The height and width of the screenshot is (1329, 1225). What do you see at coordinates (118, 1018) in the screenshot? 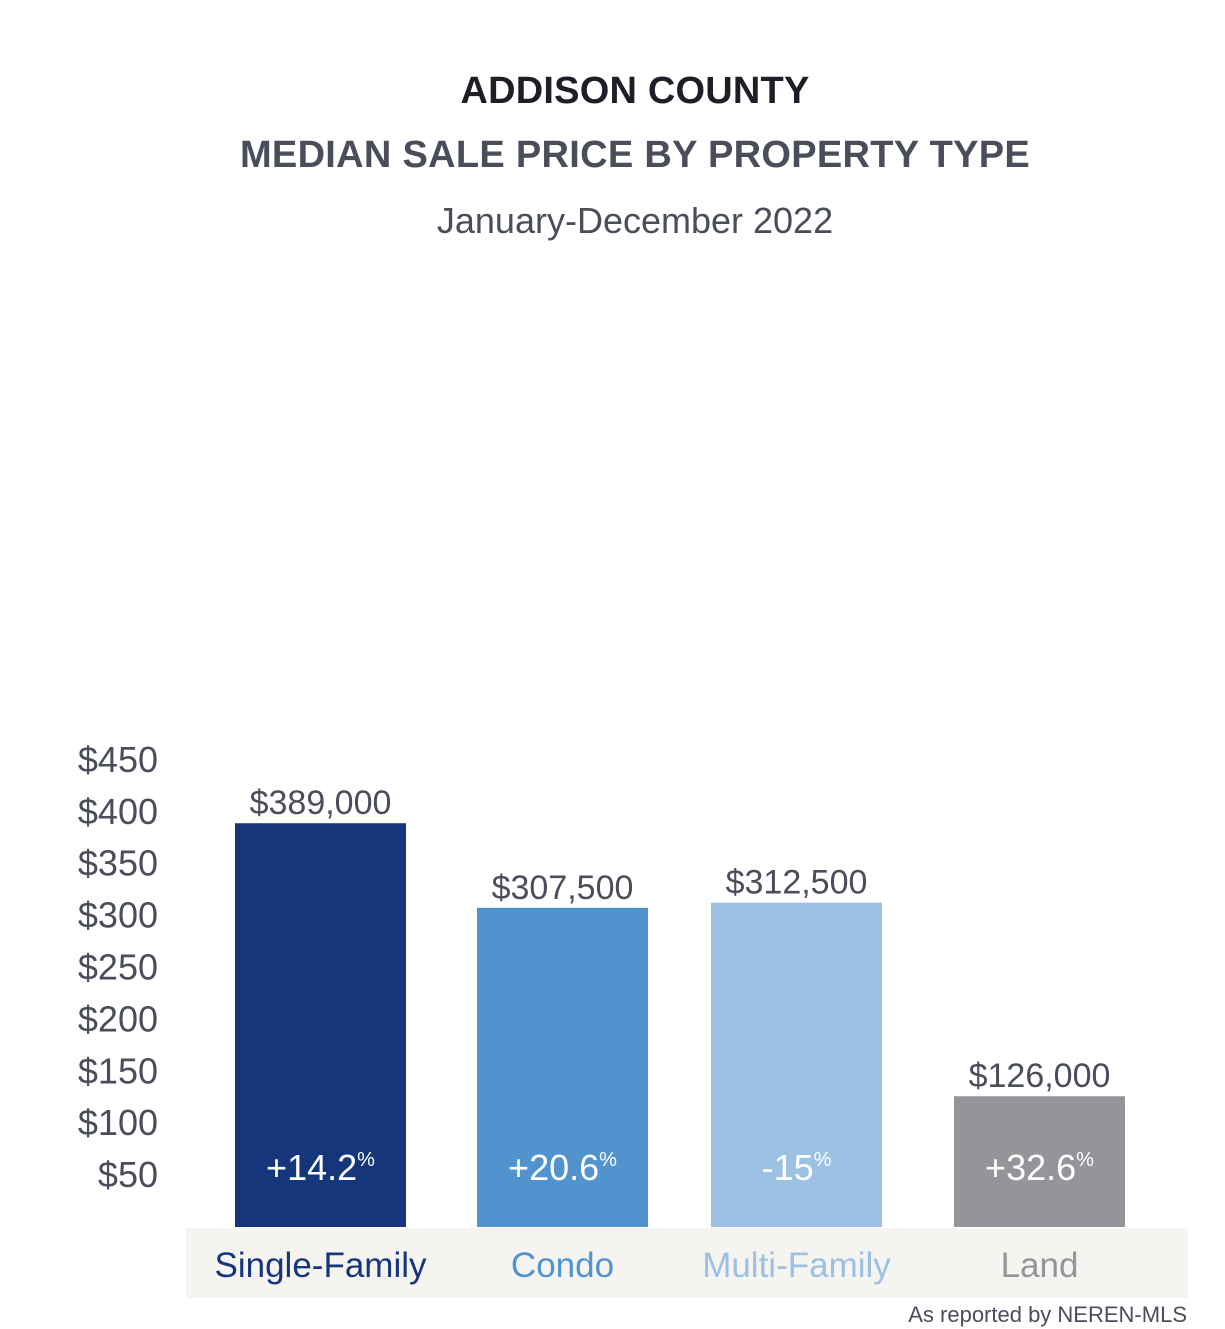
I see `y-tick-label: $200` at bounding box center [118, 1018].